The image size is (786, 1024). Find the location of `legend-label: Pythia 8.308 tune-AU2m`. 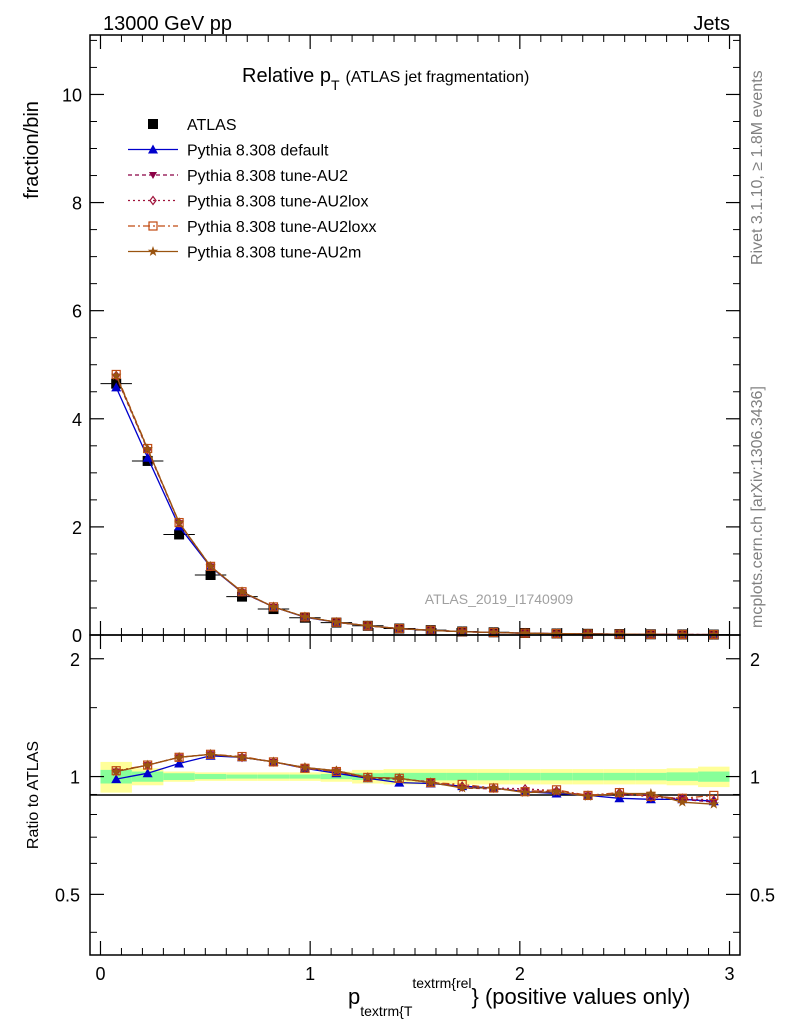

legend-label: Pythia 8.308 tune-AU2m is located at coordinates (274, 253).